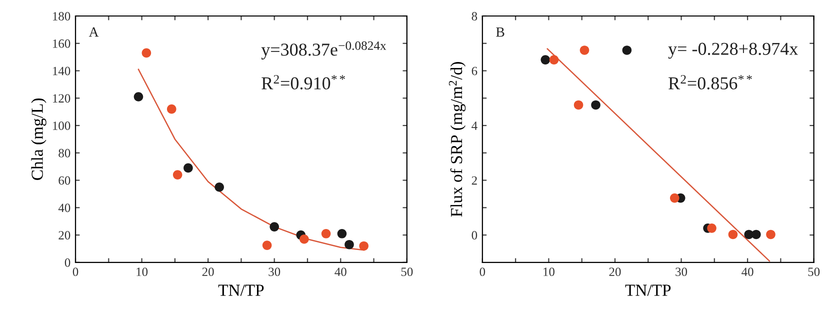 This screenshot has width=839, height=320. Describe the element at coordinates (38, 139) in the screenshot. I see `y-axis-title: Chla (mg/L)` at that location.